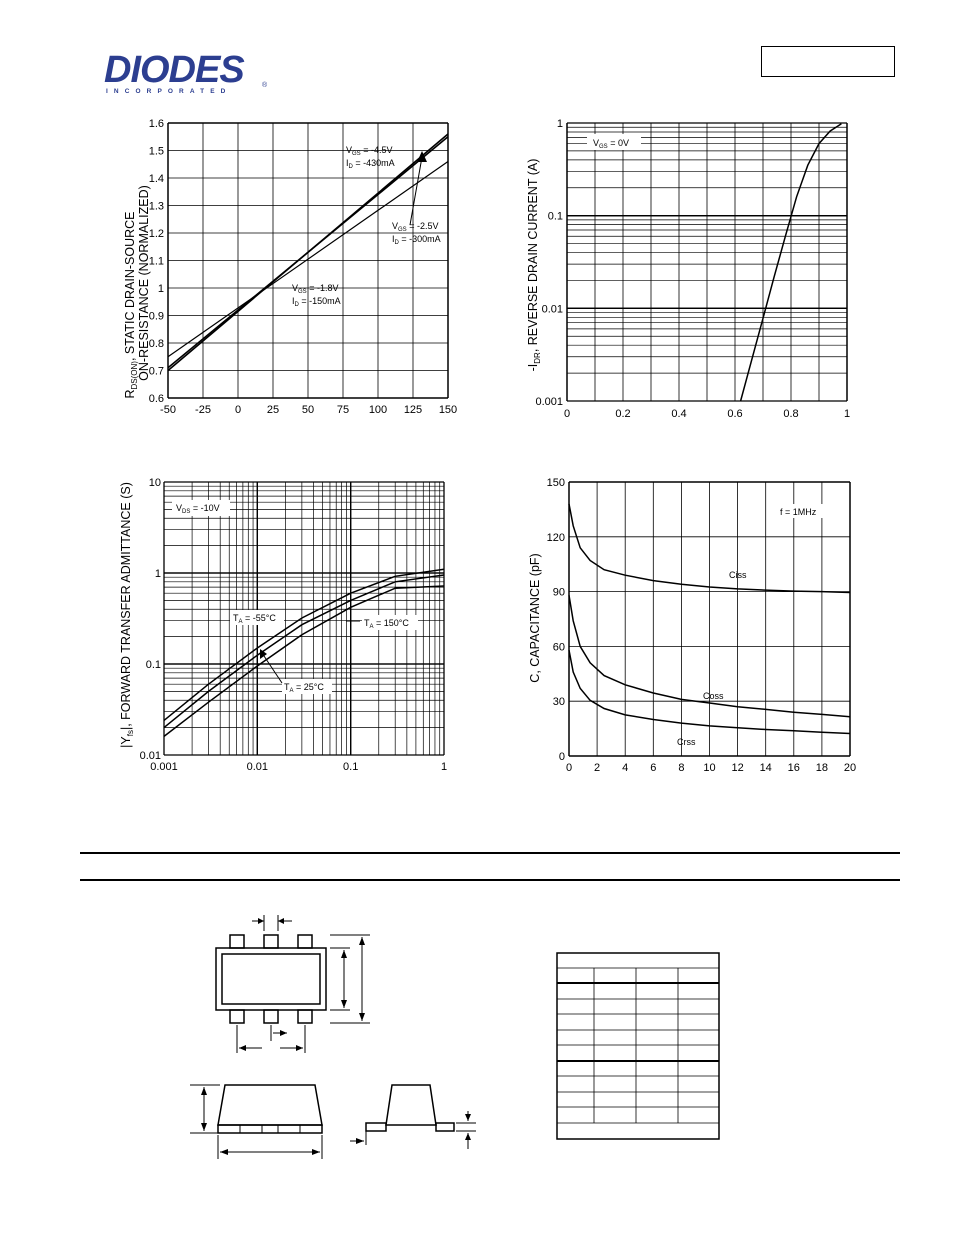 Image resolution: width=954 pixels, height=1235 pixels. What do you see at coordinates (378, 410) in the screenshot?
I see `chart1-xtick: 100` at bounding box center [378, 410].